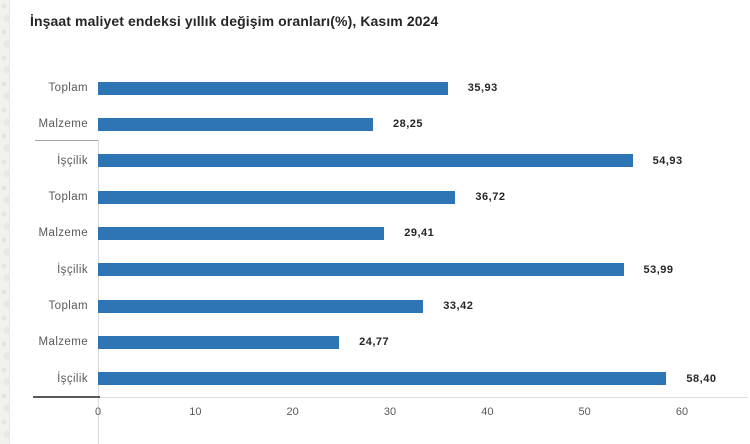 Image resolution: width=750 pixels, height=444 pixels. Describe the element at coordinates (375, 124) in the screenshot. I see `bar-row: Malzeme 28,25` at that location.